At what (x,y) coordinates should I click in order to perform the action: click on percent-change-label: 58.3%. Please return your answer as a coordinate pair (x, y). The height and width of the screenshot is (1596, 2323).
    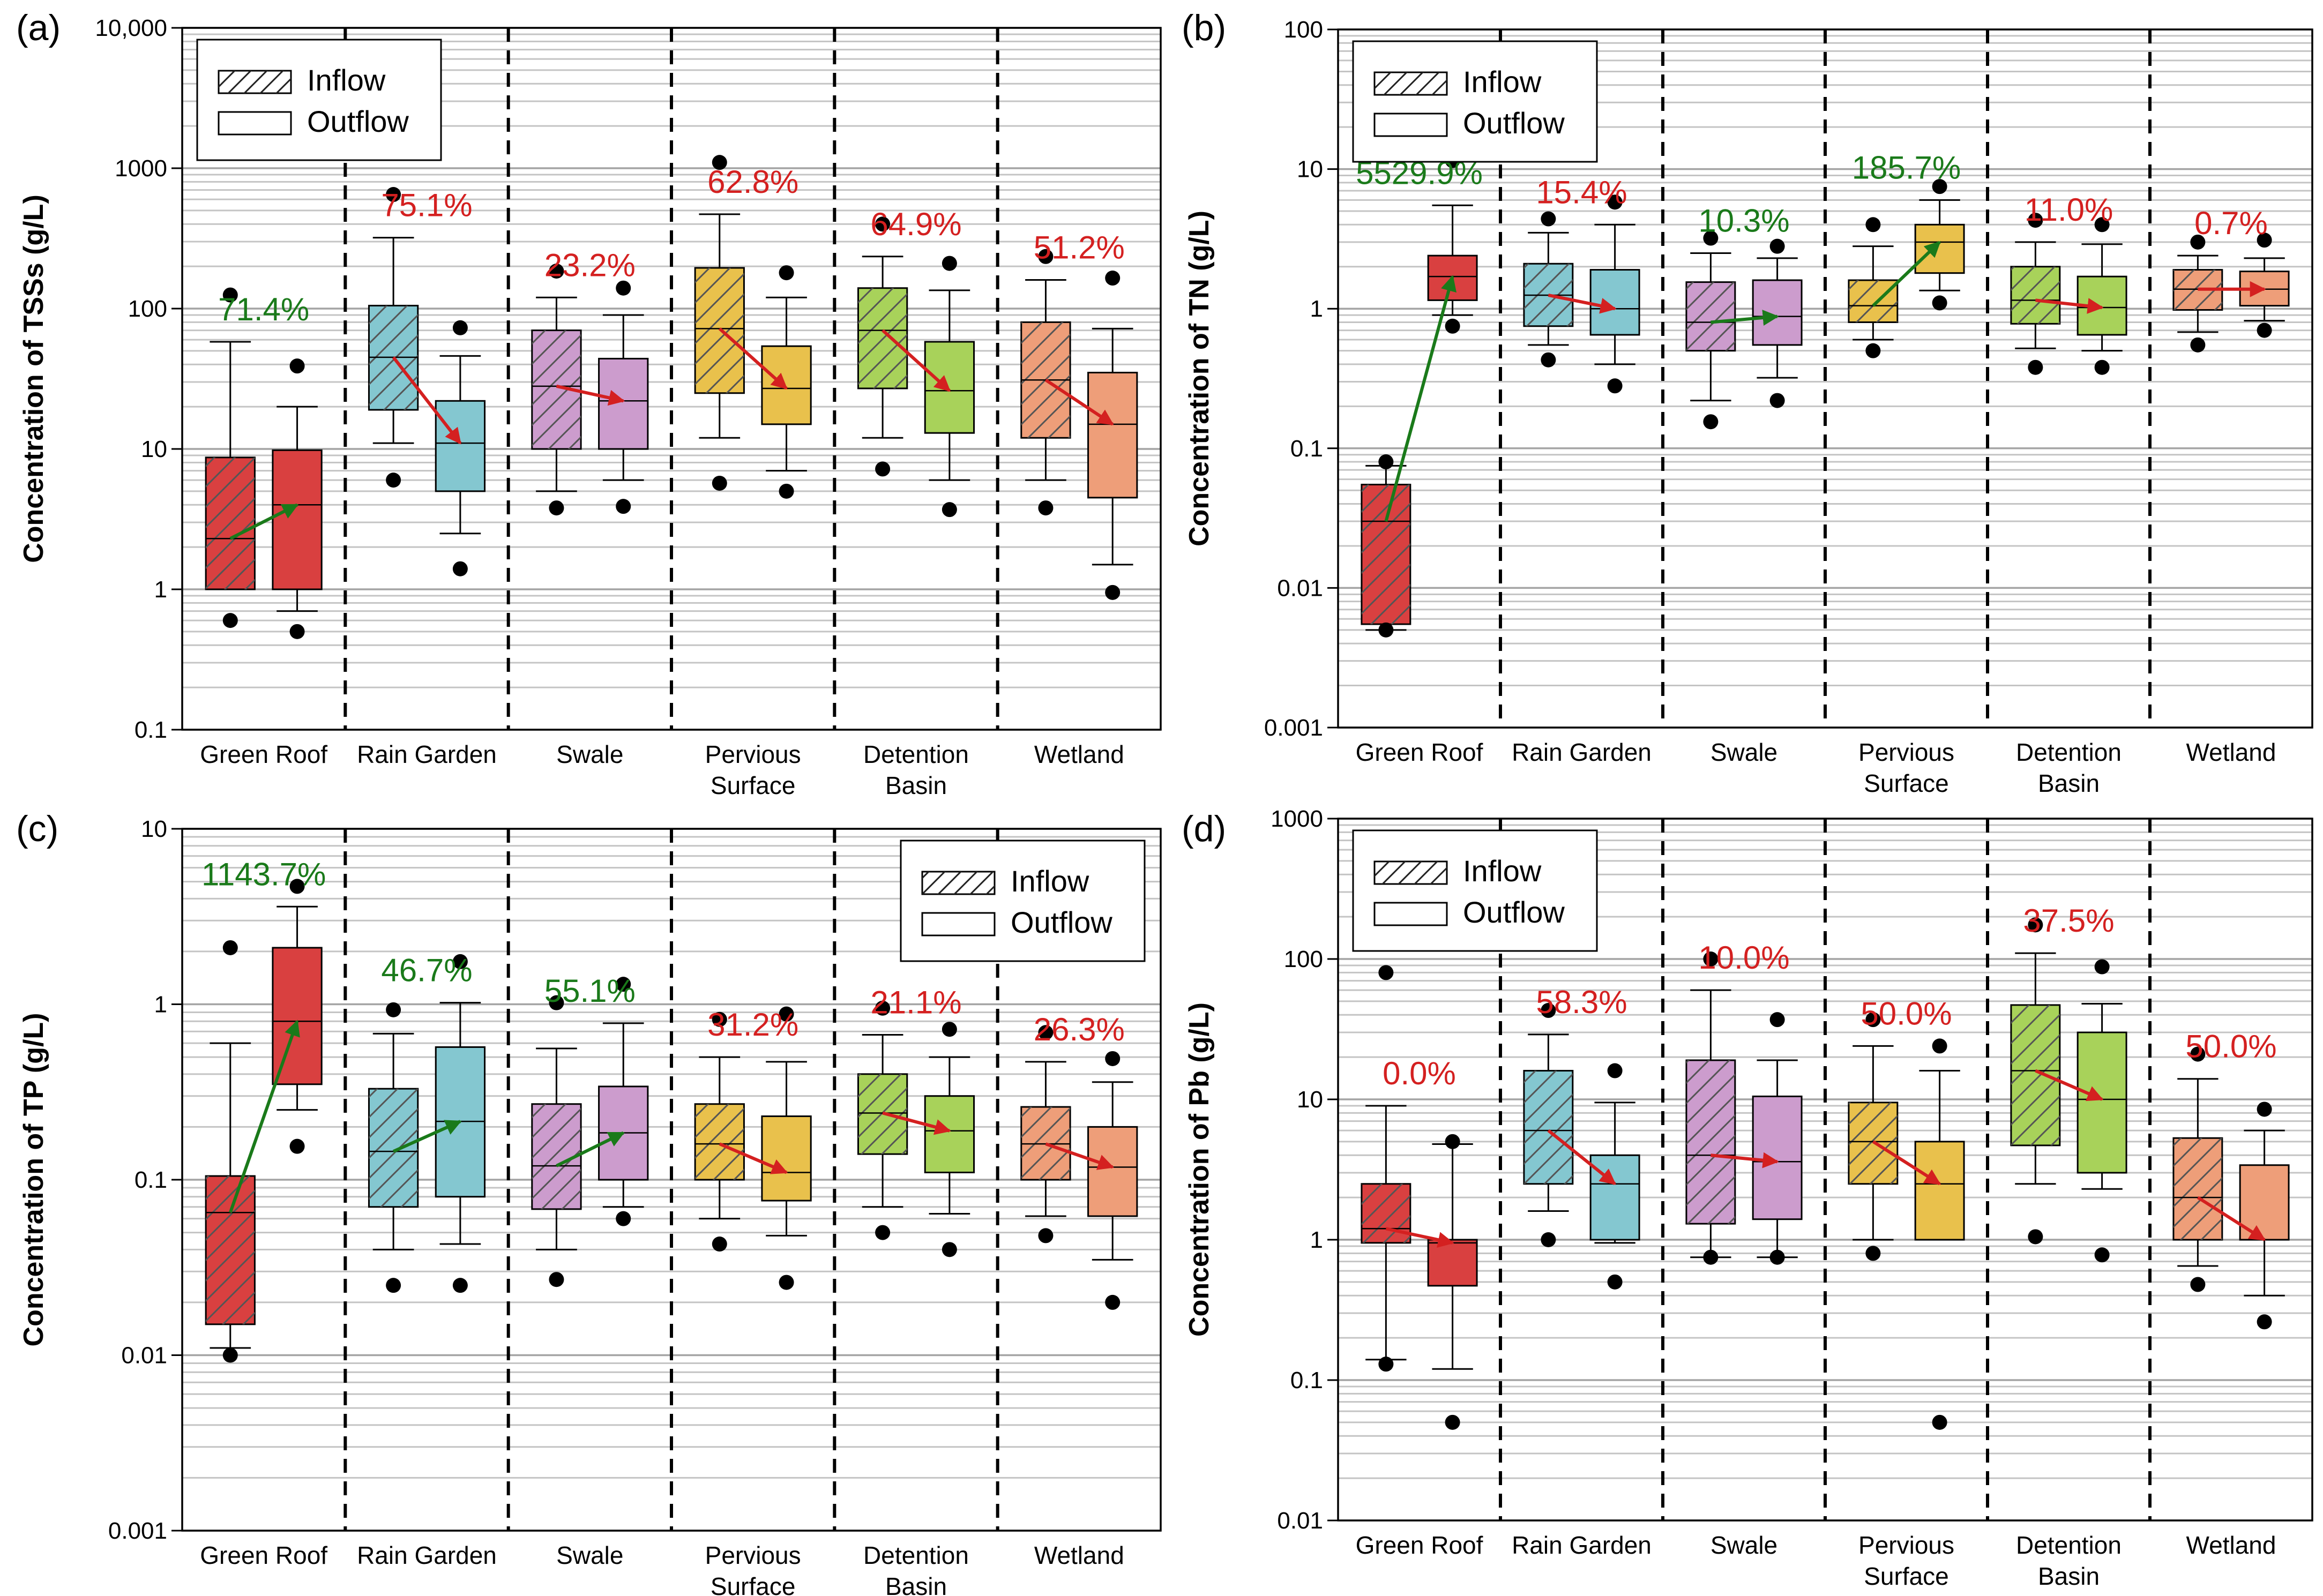
    Looking at the image, I should click on (1581, 1002).